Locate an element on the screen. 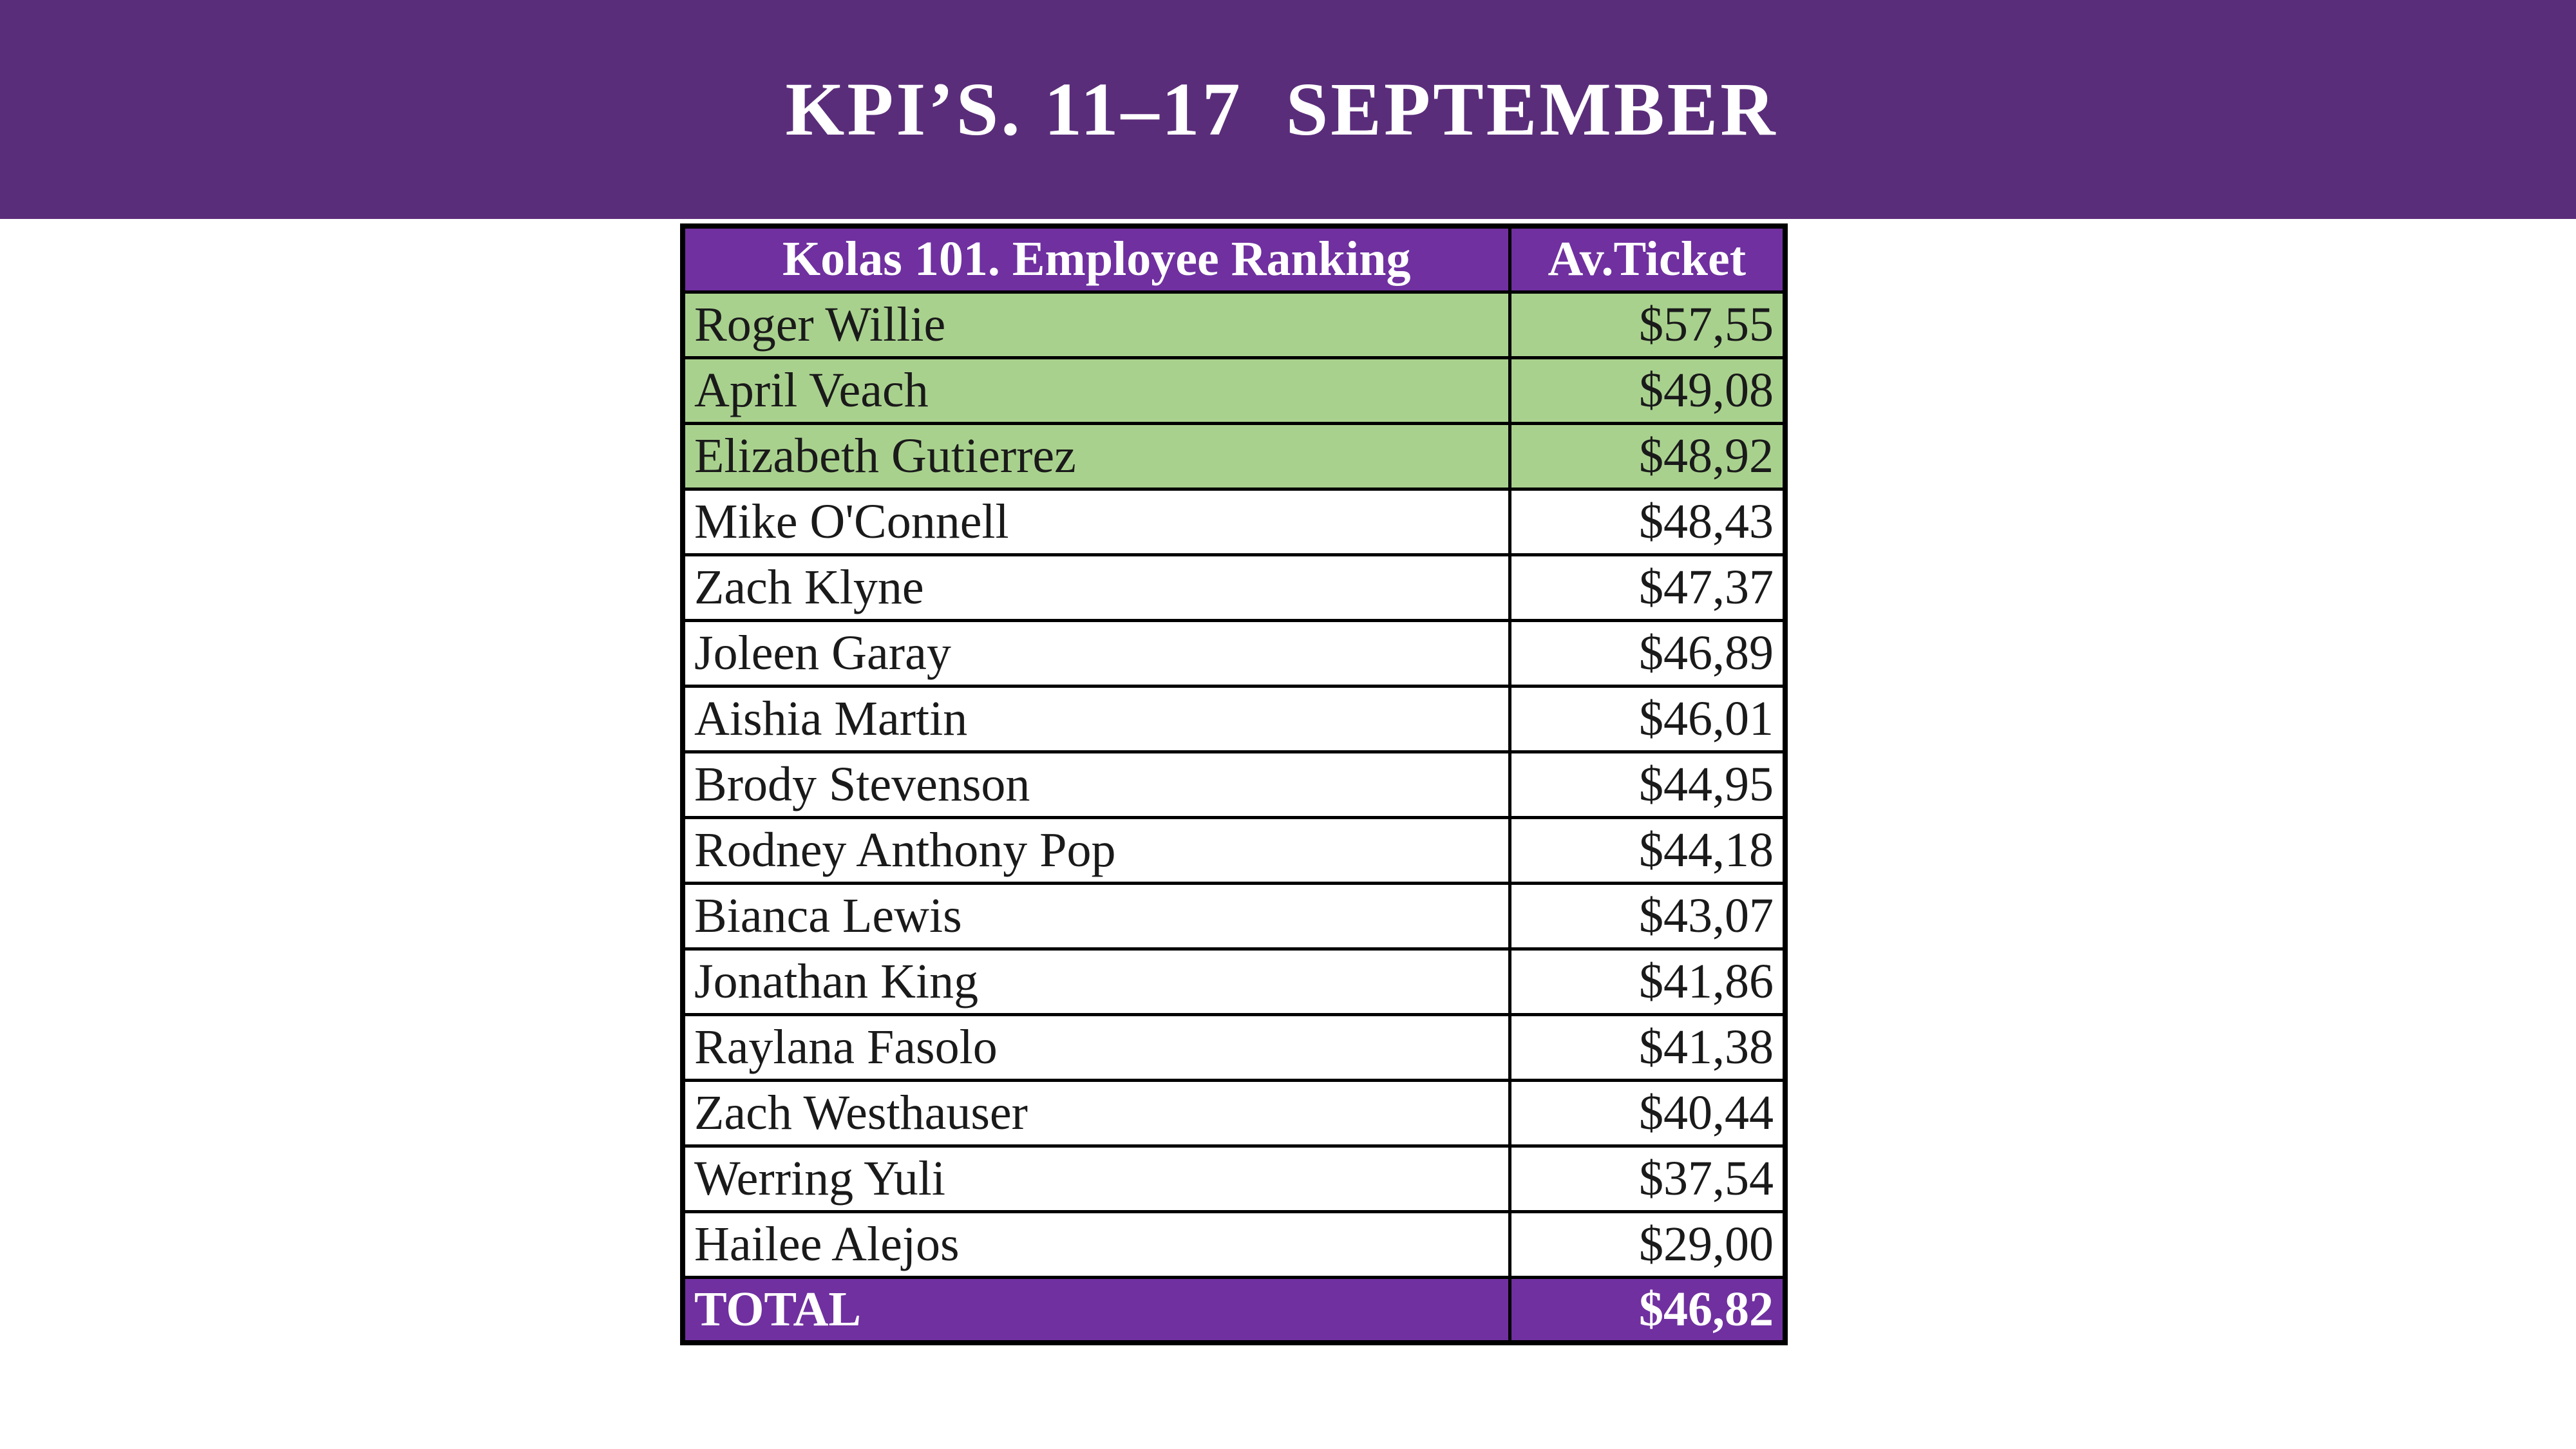 Image resolution: width=2576 pixels, height=1449 pixels. employee-name-cell: Elizabeth Gutierrez is located at coordinates (1096, 456).